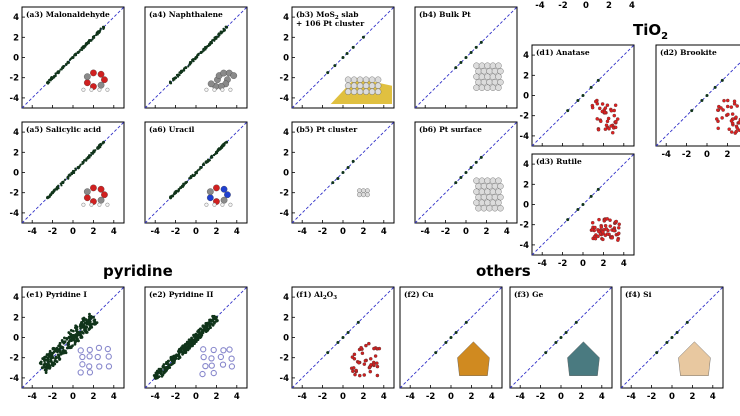 The height and width of the screenshot is (416, 740). What do you see at coordinates (525, 246) in the screenshot?
I see `y-tick-label: -4` at bounding box center [525, 246].